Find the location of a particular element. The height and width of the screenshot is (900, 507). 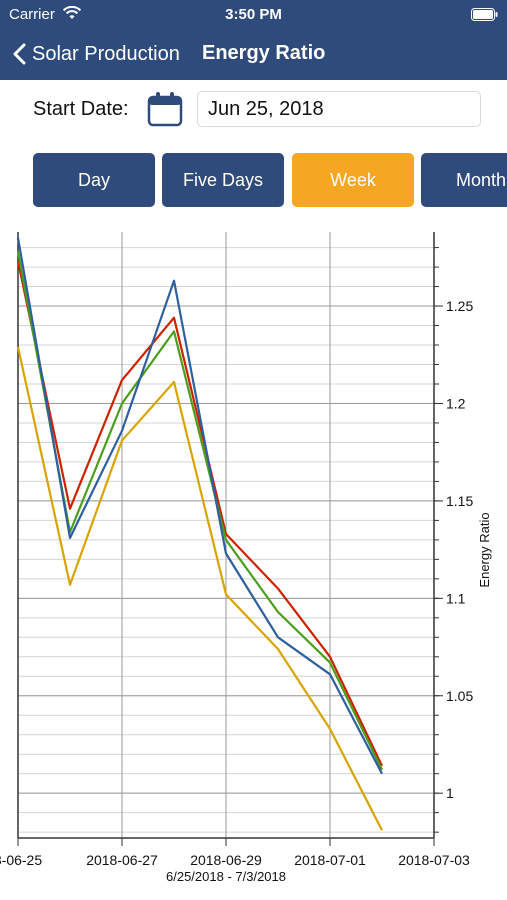

battery-icon is located at coordinates (484, 14).